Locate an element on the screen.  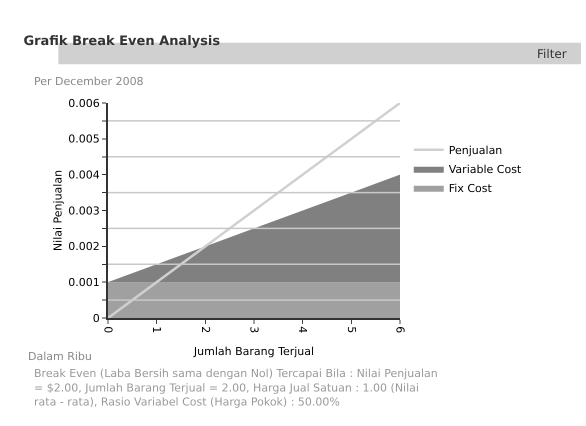
y-tick-label: 0 is located at coordinates (96, 318).